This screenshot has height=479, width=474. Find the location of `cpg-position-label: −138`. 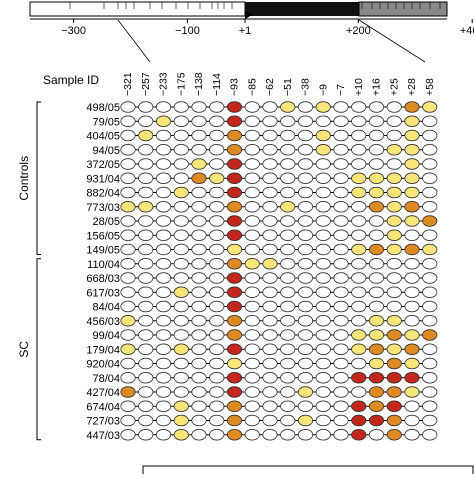

cpg-position-label: −138 is located at coordinates (199, 84).